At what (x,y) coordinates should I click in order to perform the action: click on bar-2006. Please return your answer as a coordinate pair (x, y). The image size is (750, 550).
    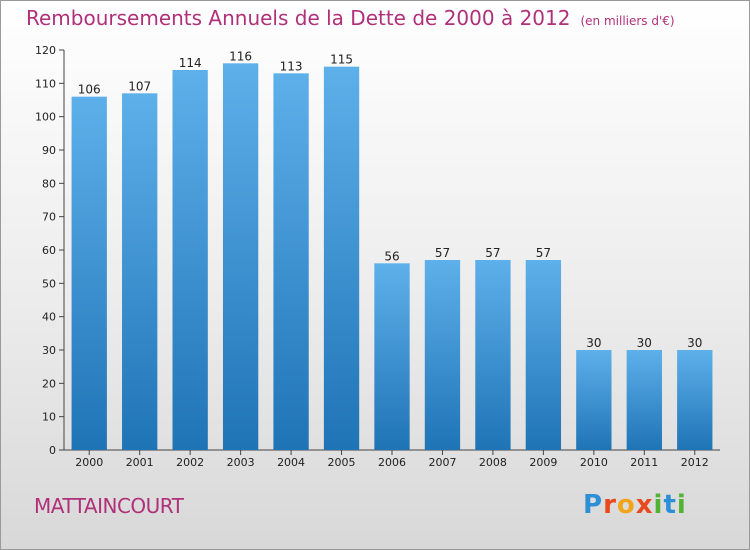
    Looking at the image, I should click on (392, 356).